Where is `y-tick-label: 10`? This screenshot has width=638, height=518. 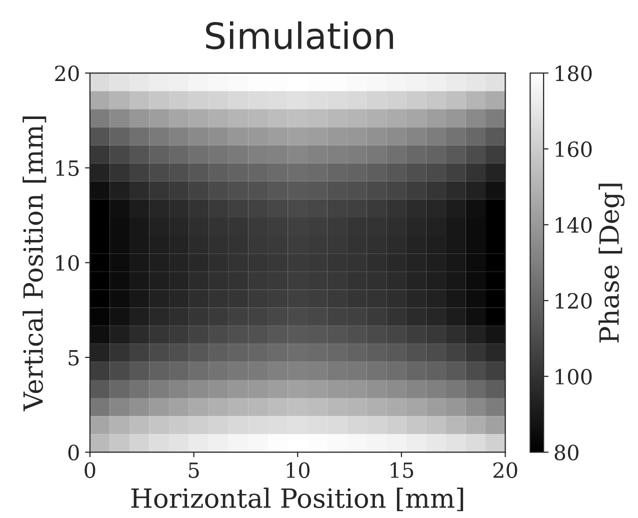
y-tick-label: 10 is located at coordinates (67, 263).